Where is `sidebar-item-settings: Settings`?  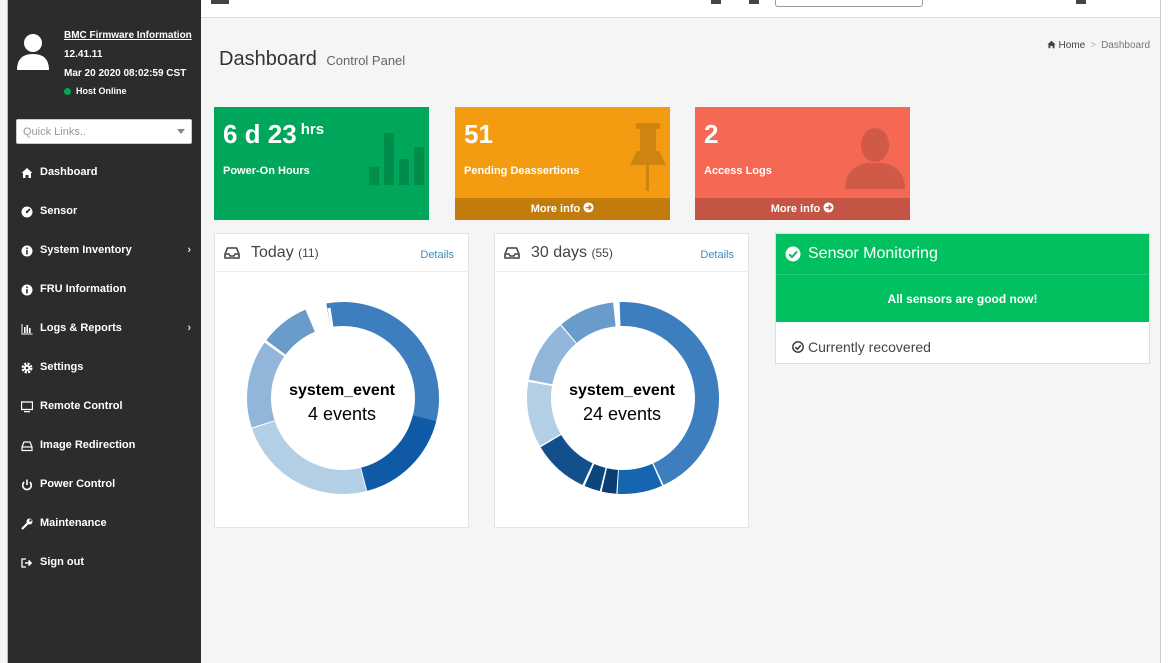 sidebar-item-settings: Settings is located at coordinates (104, 367).